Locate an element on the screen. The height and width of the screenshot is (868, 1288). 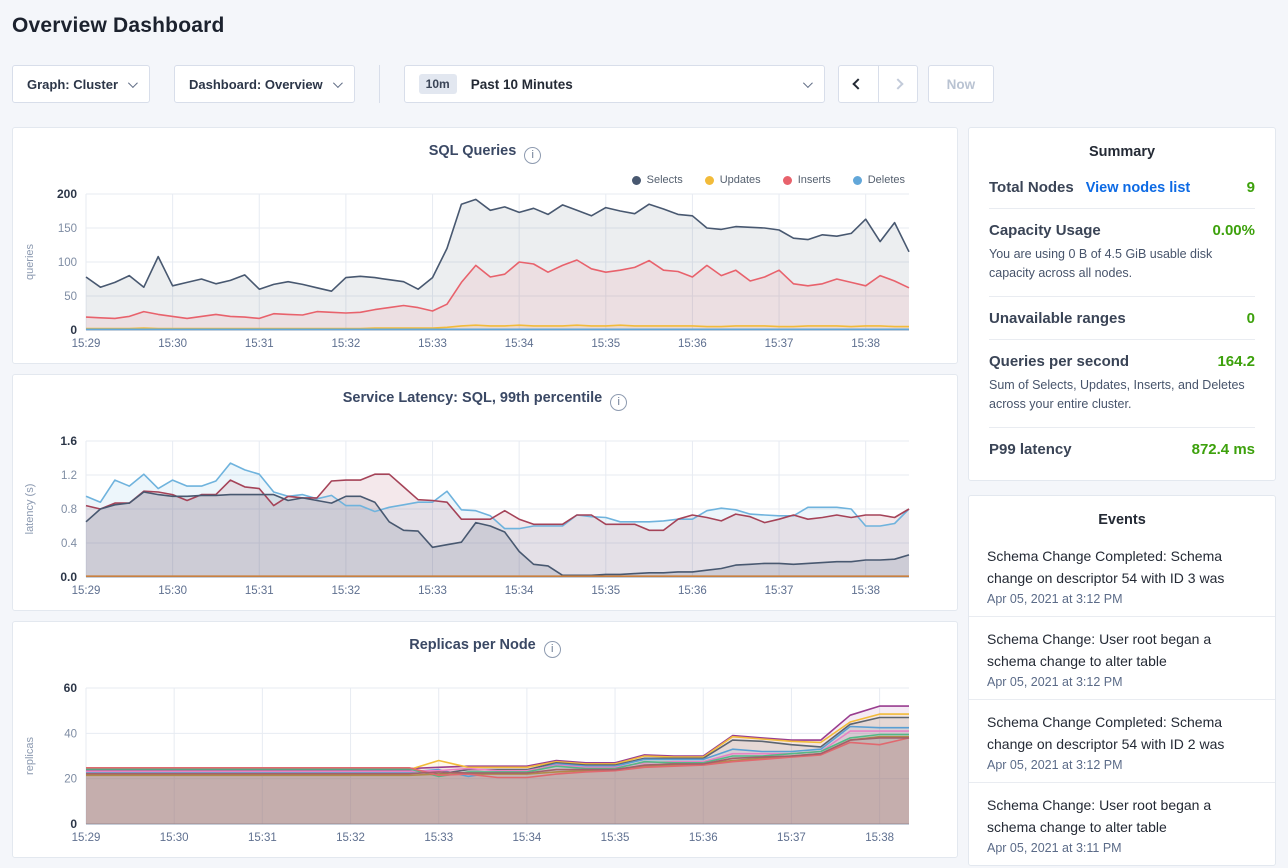
events-title: Events is located at coordinates (1122, 519).